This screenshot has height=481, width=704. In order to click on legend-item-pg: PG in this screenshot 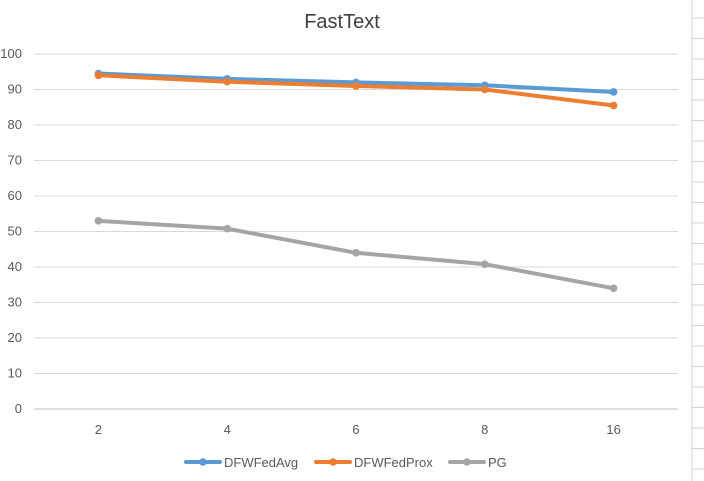, I will do `click(477, 462)`.